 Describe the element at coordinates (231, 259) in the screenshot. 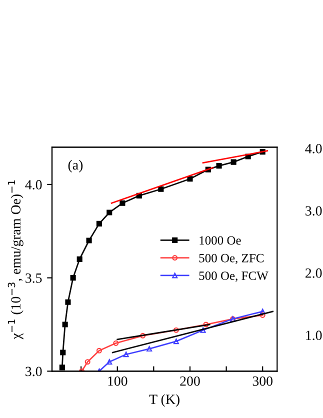

I see `legend-label: 500 Oe, ZFC` at that location.